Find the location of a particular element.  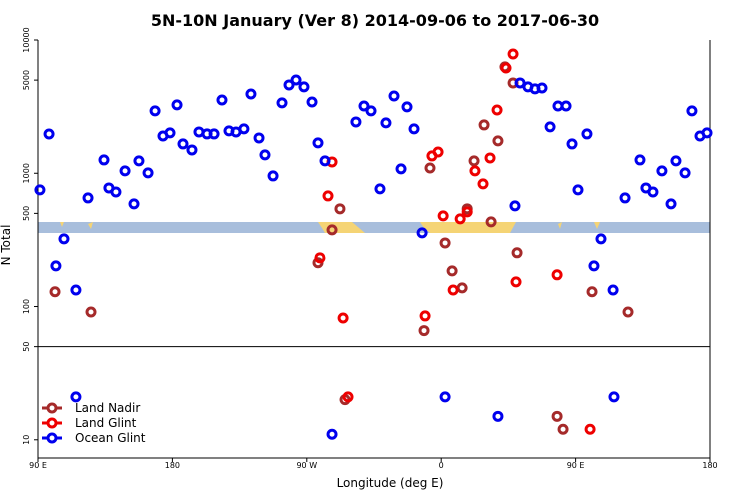

x-tick-label: 0 is located at coordinates (441, 465).